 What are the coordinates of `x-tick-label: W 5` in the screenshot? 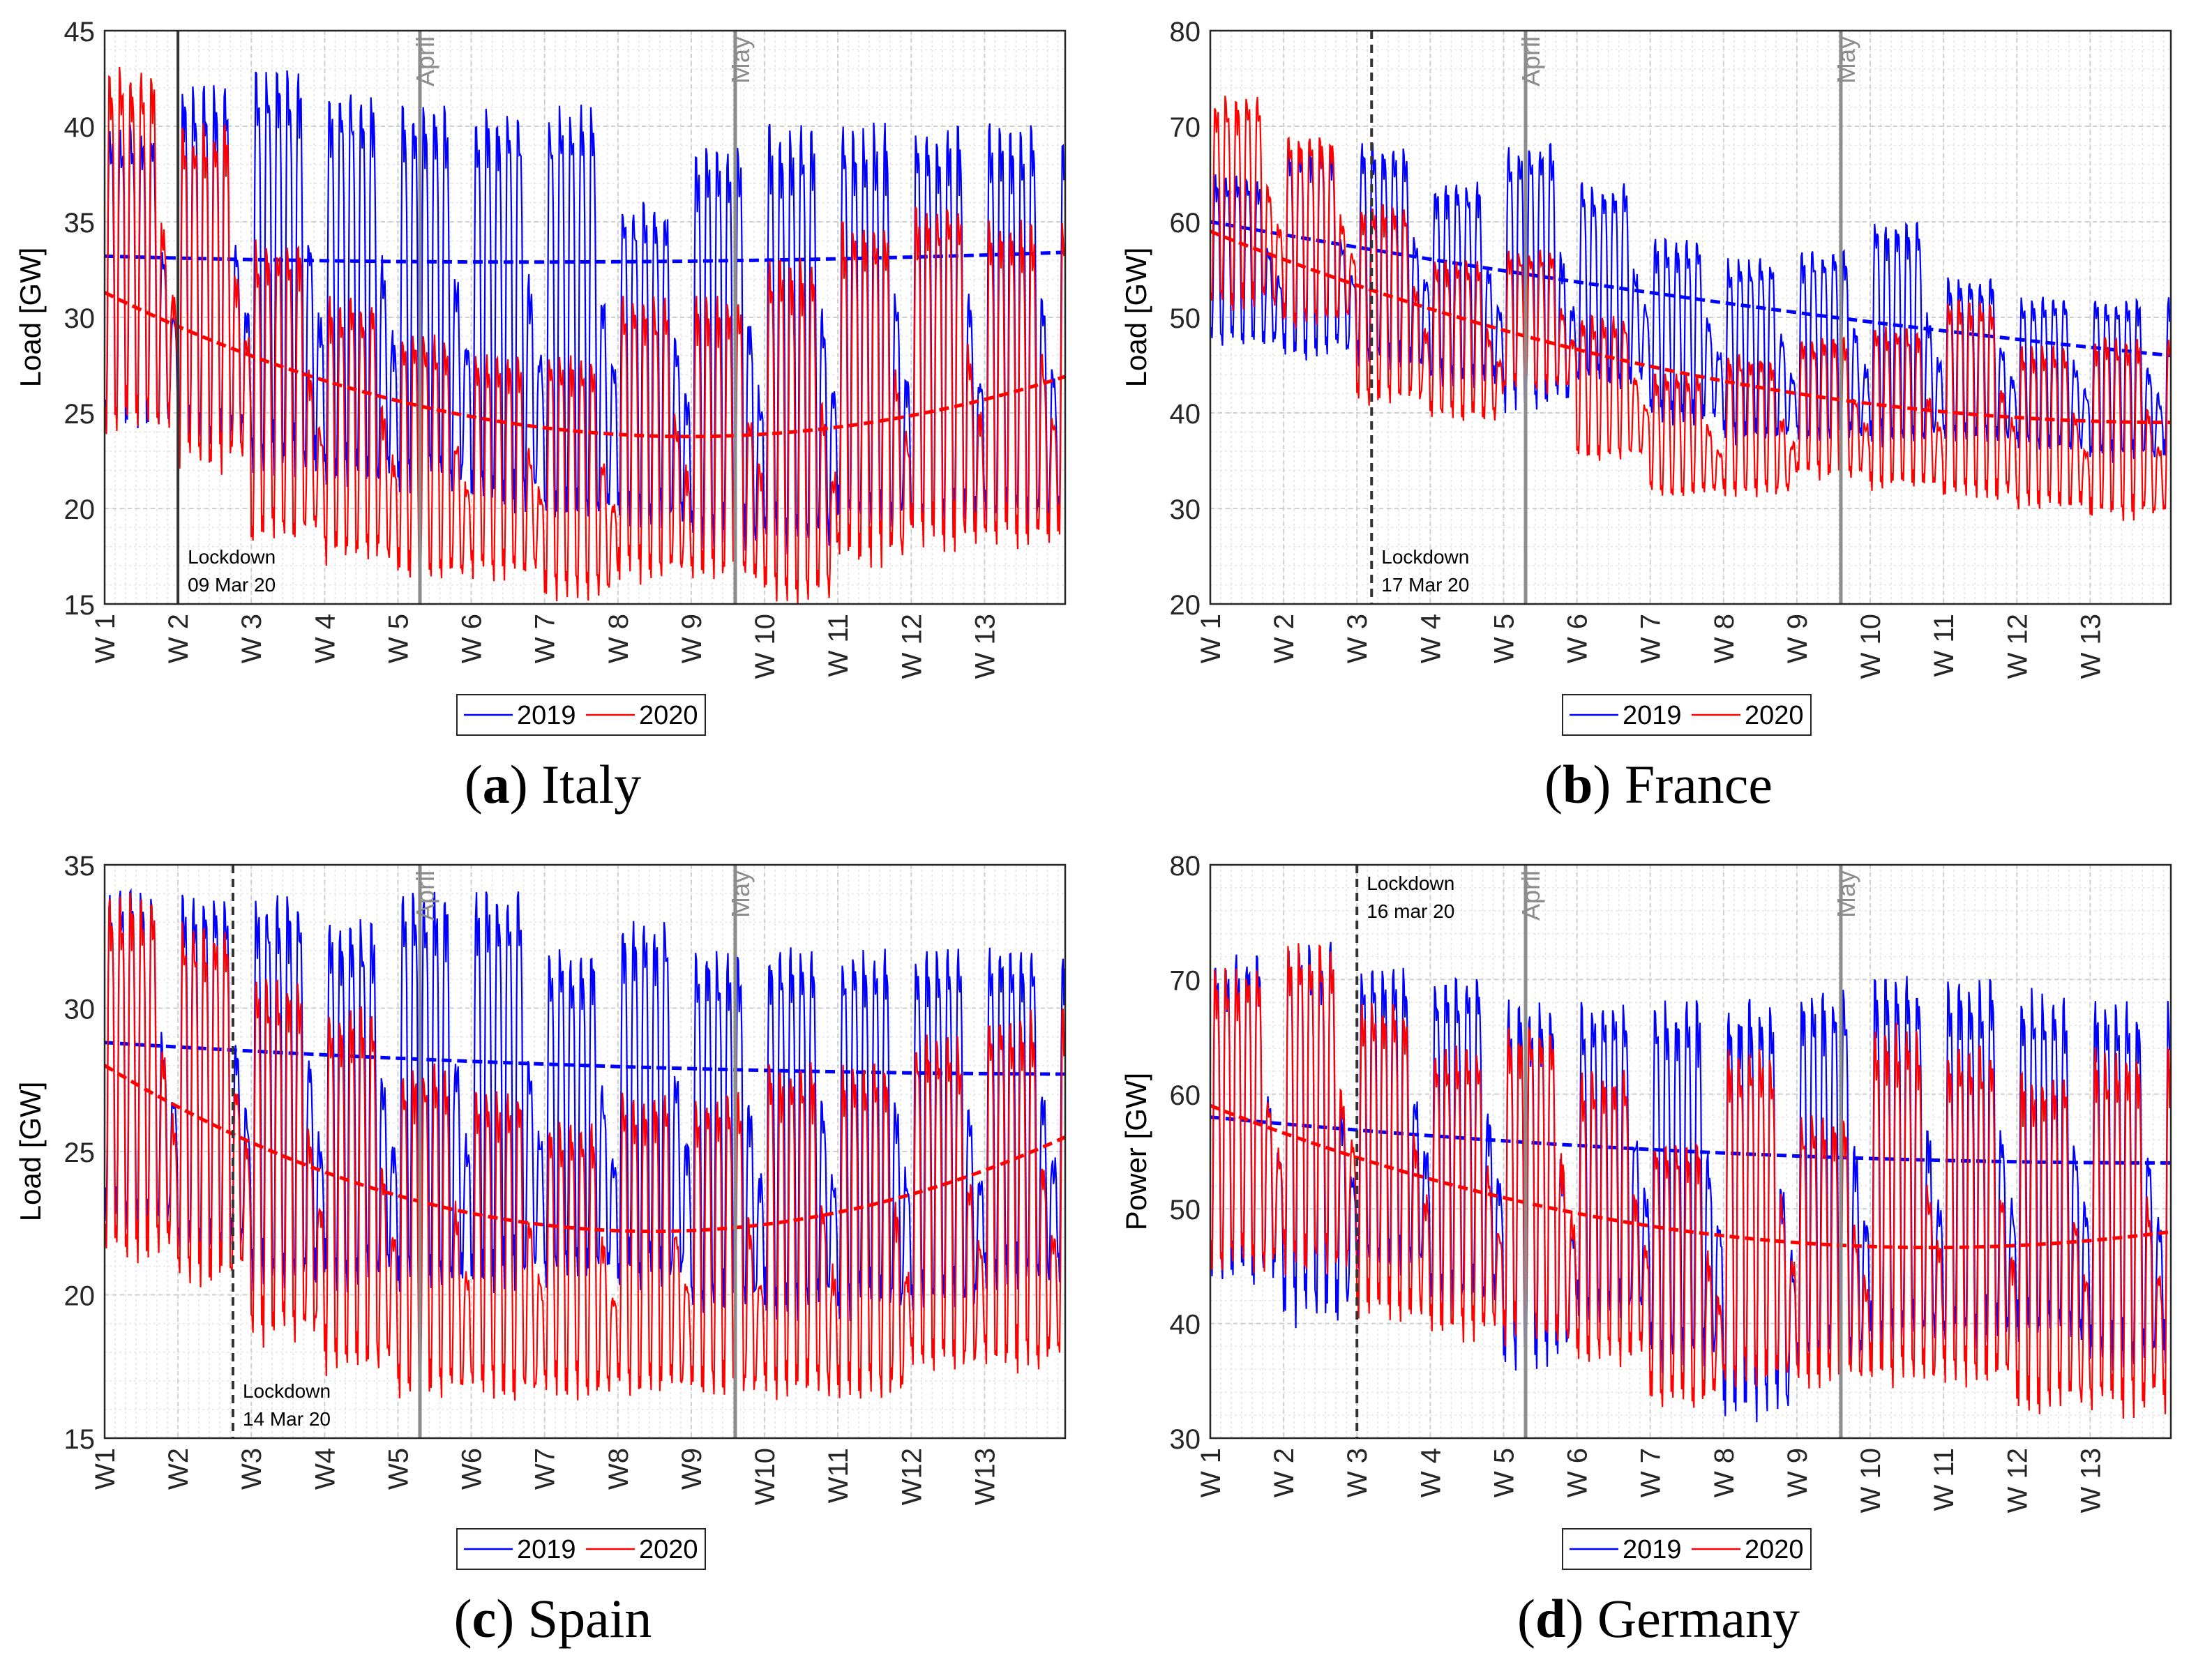 It's located at (1504, 638).